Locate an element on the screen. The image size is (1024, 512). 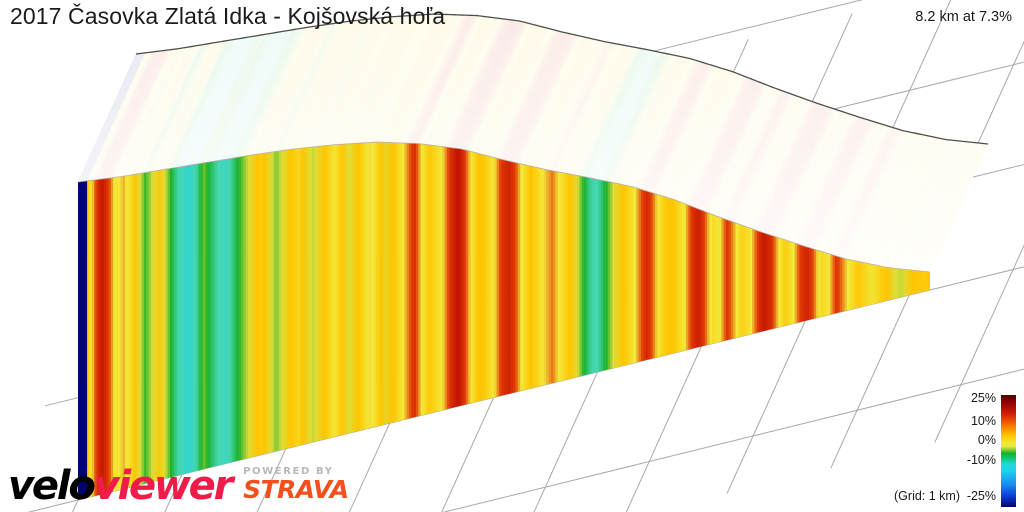
powered-by-text: POWERED BY is located at coordinates (288, 471).